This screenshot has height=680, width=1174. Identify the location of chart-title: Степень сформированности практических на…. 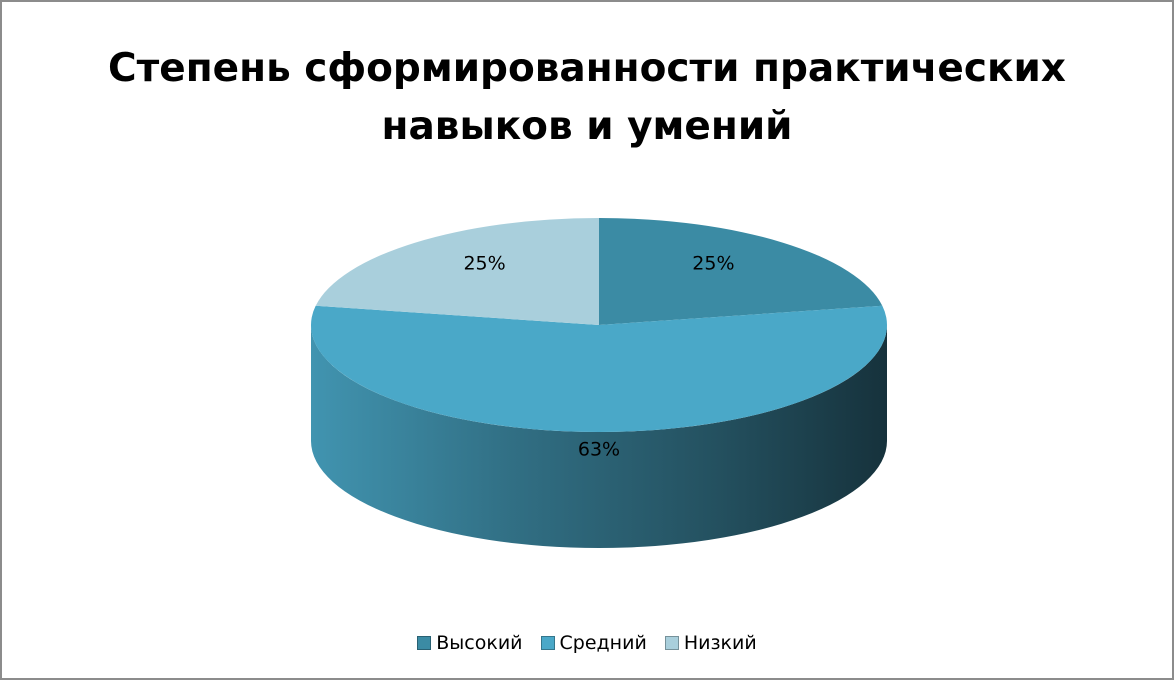
(587, 97).